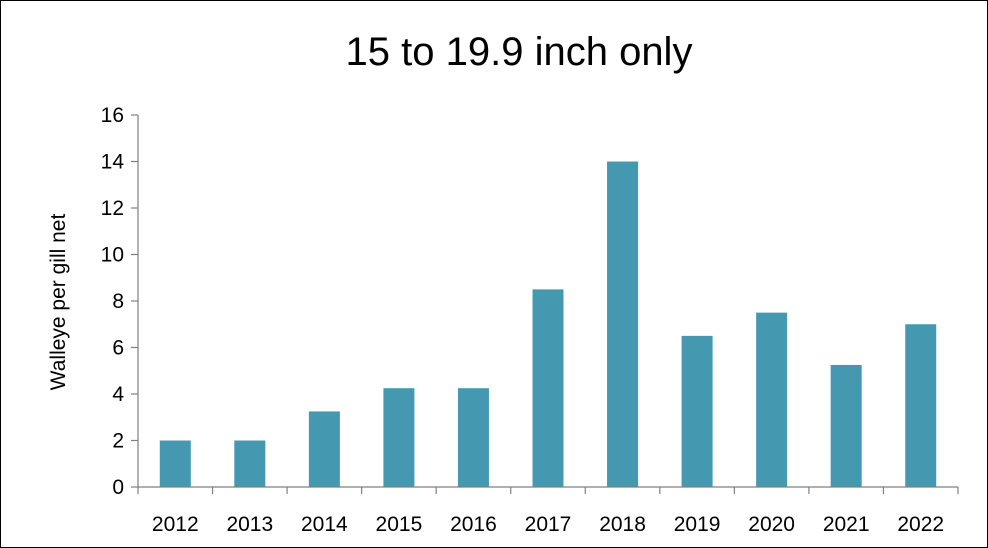  What do you see at coordinates (623, 324) in the screenshot?
I see `bar-2018` at bounding box center [623, 324].